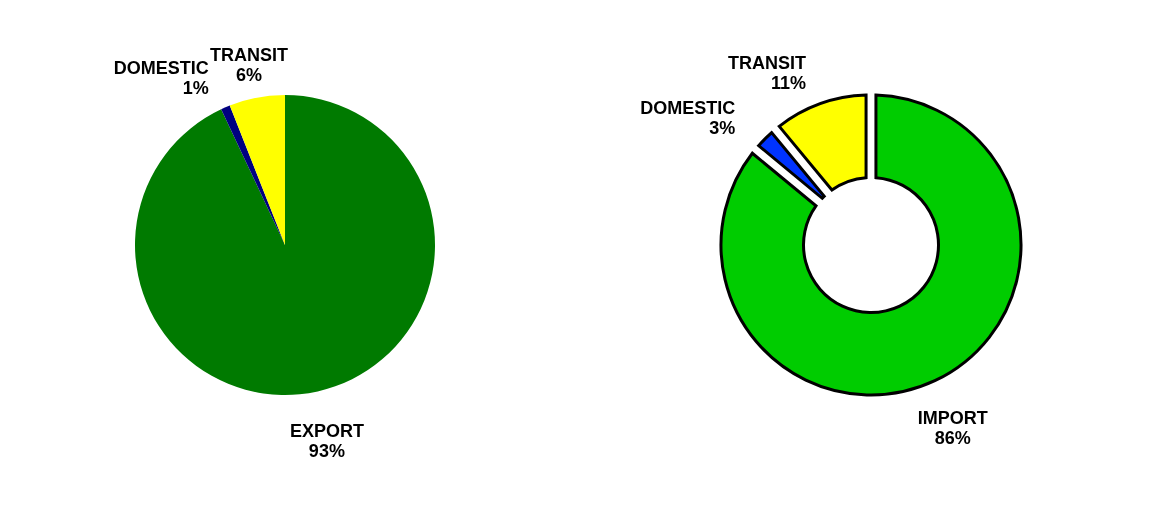 The image size is (1173, 514). Describe the element at coordinates (195, 87) in the screenshot. I see `data-label: 1%` at that location.